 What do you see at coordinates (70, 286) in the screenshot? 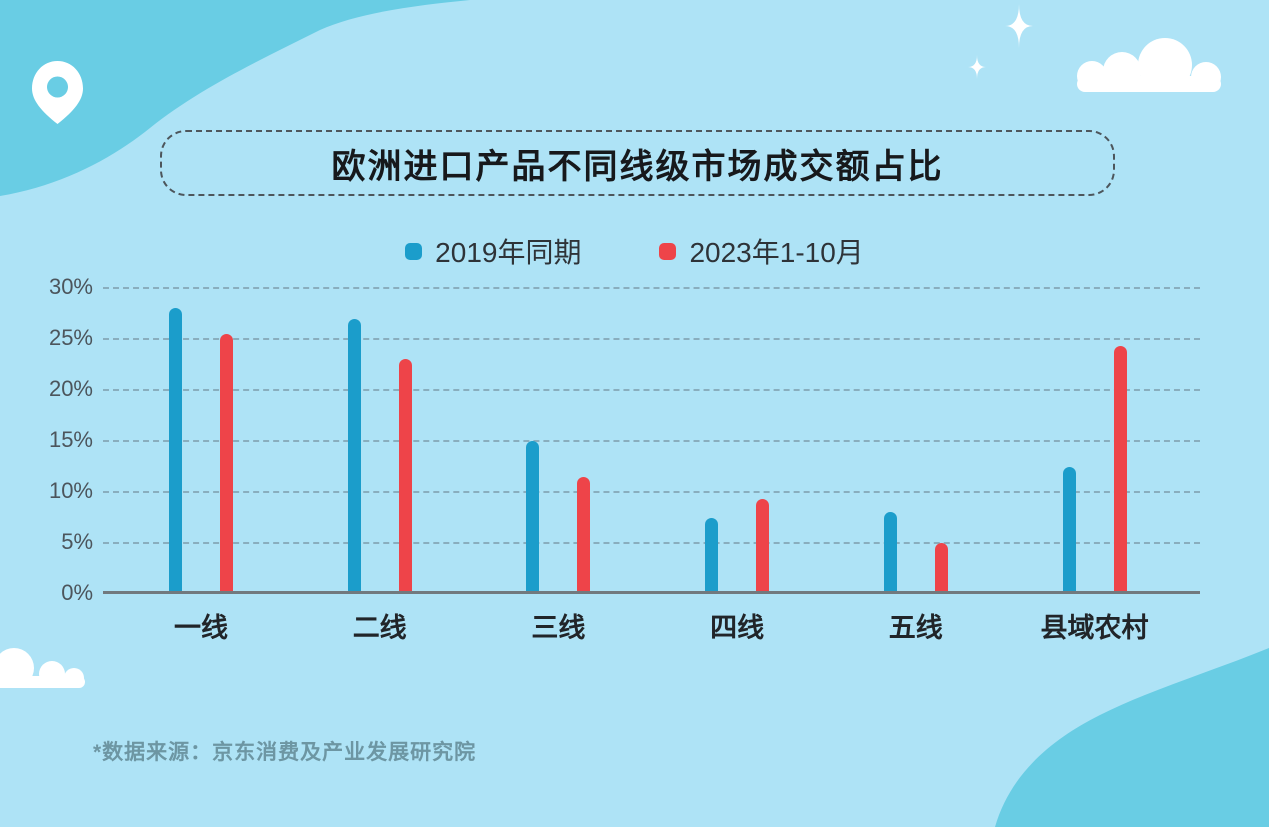
I see `y-axis-tick-label: 30%` at bounding box center [70, 286].